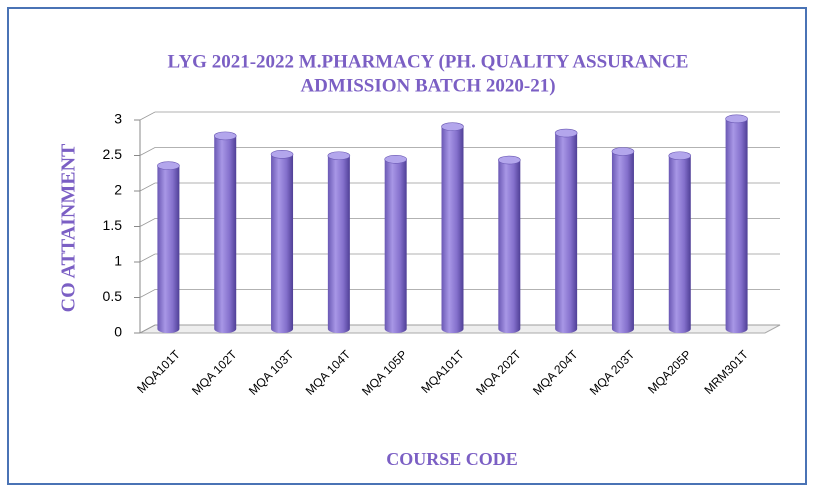 This screenshot has height=499, width=816. I want to click on y-tick-label: 0.5, so click(113, 296).